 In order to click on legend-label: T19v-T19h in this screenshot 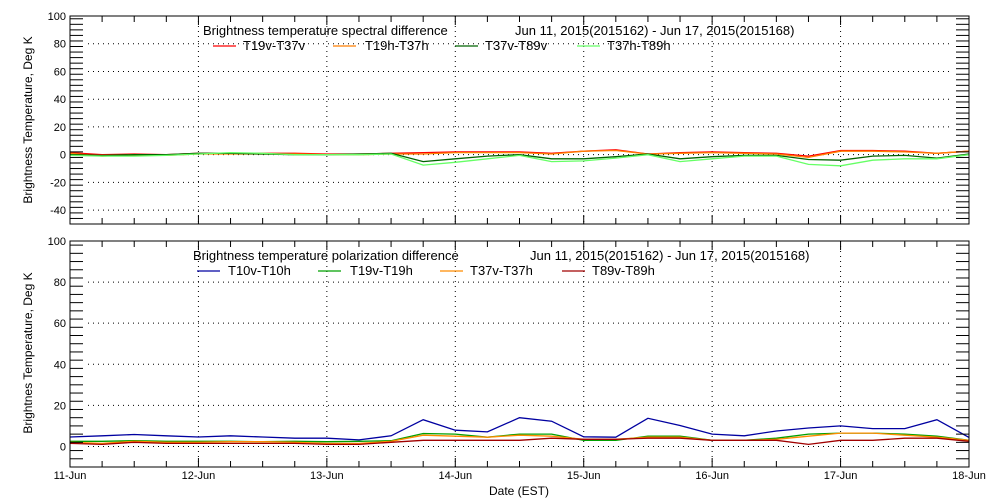, I will do `click(381, 270)`.